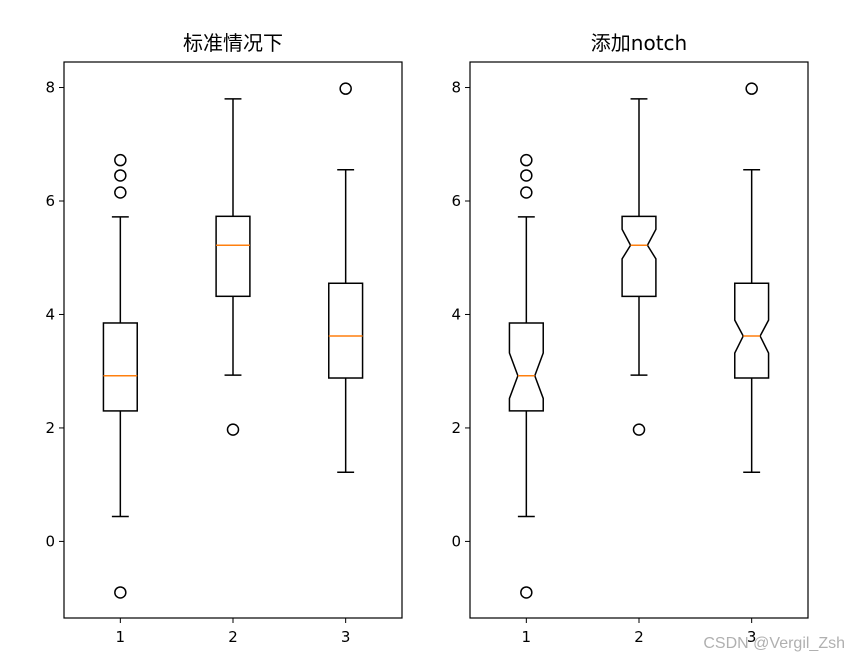  What do you see at coordinates (774, 643) in the screenshot?
I see `watermark: CSDN @Vergil_Zsh` at bounding box center [774, 643].